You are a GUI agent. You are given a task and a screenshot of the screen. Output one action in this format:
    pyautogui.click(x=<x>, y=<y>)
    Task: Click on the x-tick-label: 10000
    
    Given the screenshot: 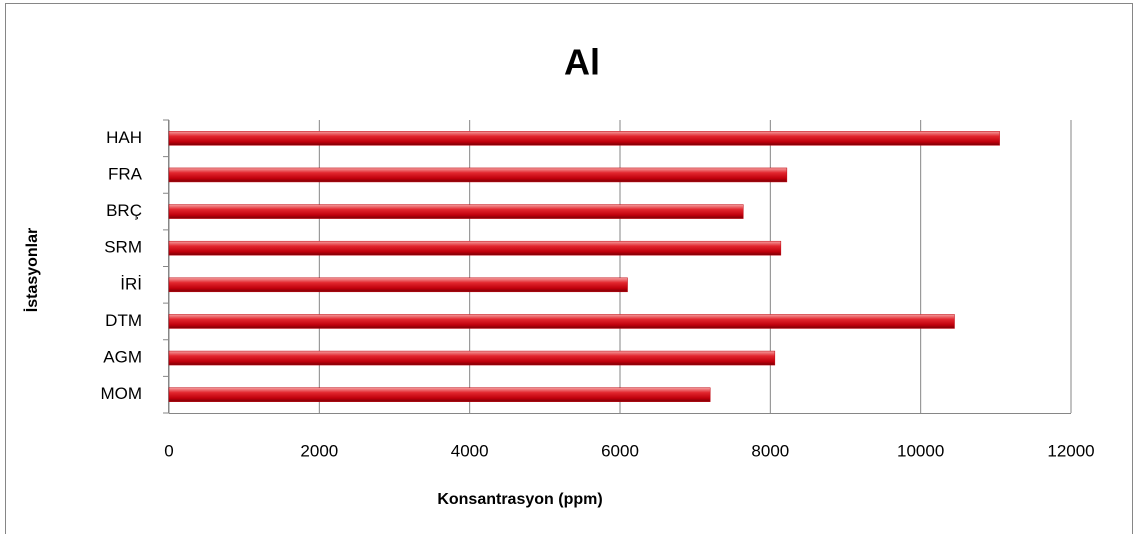 What is the action you would take?
    pyautogui.click(x=920, y=450)
    